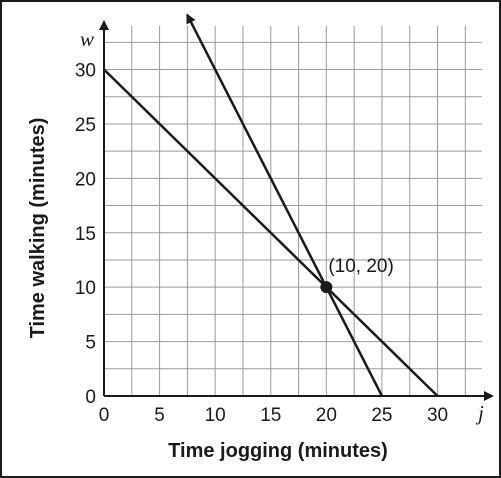  Describe the element at coordinates (85, 71) in the screenshot. I see `y-tick-label: 30` at that location.